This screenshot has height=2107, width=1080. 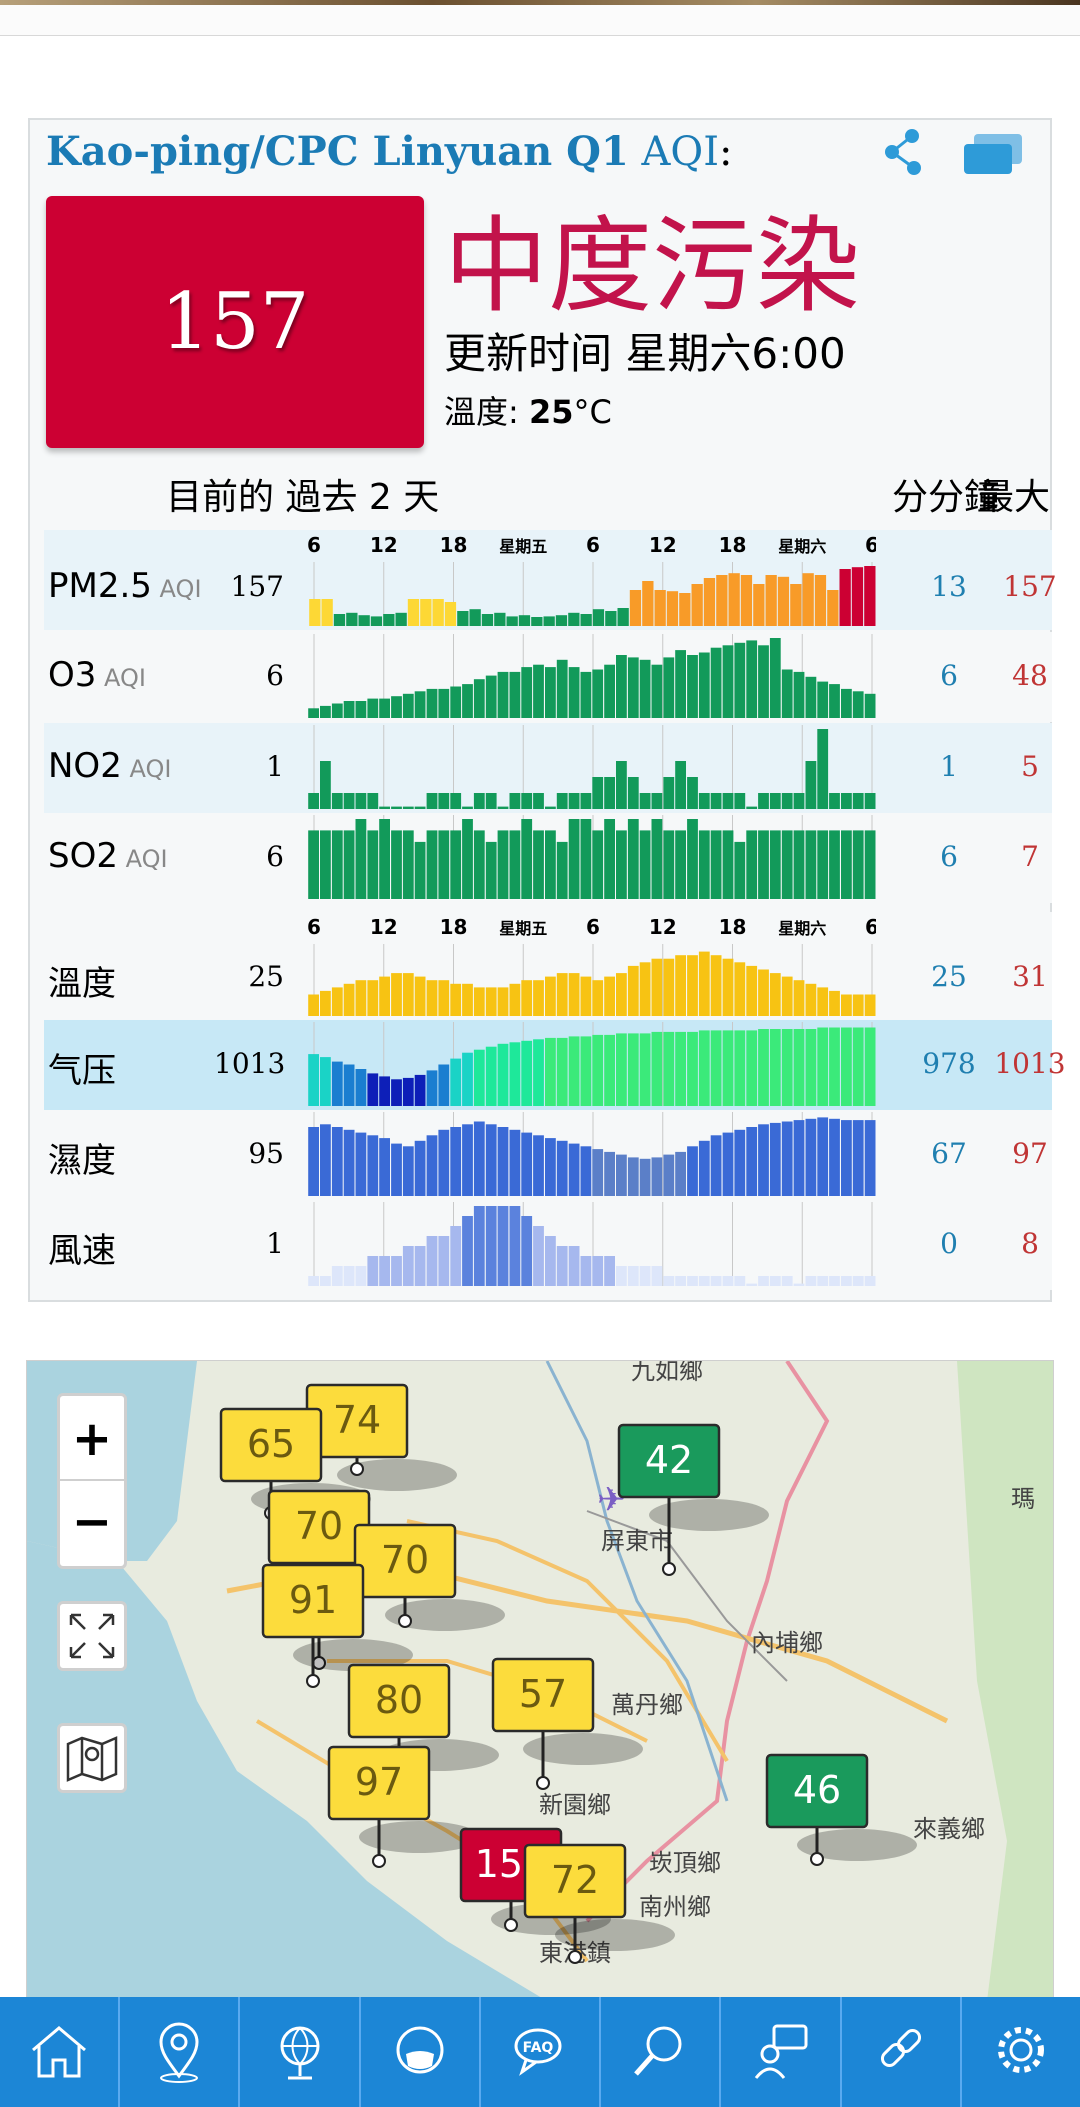 What do you see at coordinates (543, 1783) in the screenshot?
I see `marker-pin` at bounding box center [543, 1783].